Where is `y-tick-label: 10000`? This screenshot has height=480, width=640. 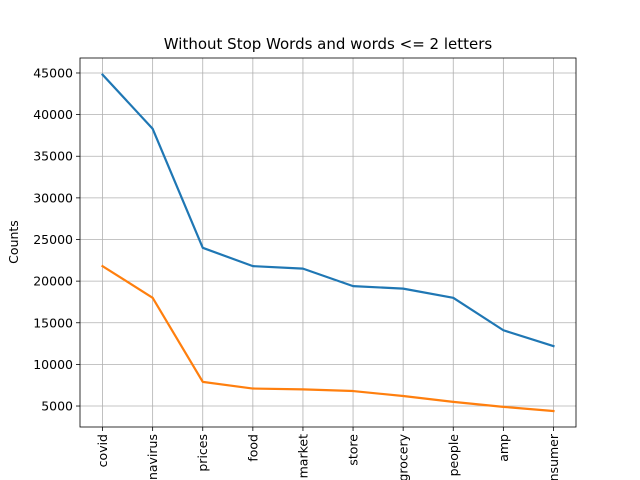
y-tick-label: 10000 is located at coordinates (53, 364).